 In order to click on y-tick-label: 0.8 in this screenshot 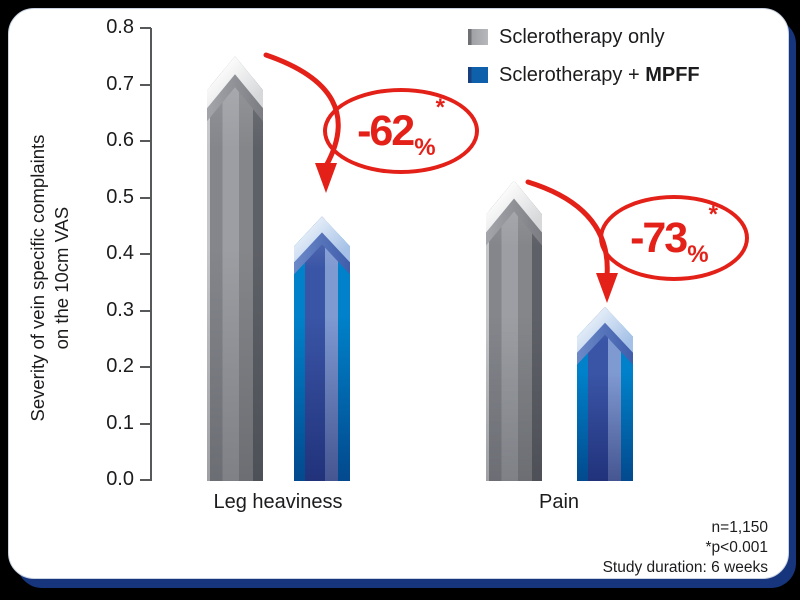, I will do `click(120, 27)`.